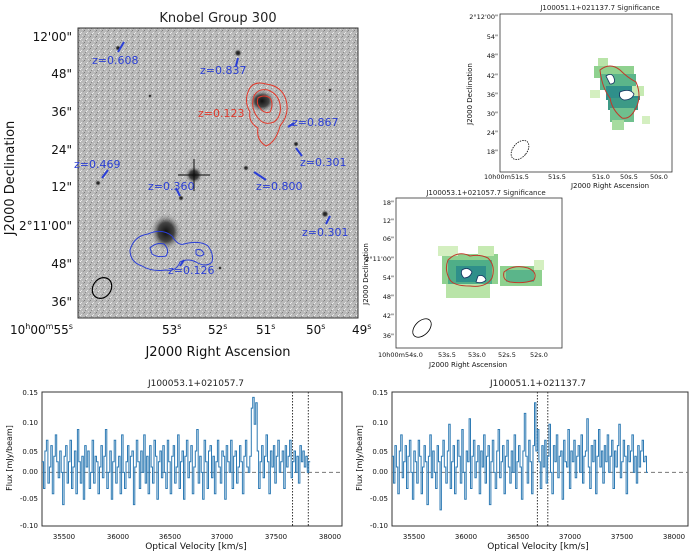  Describe the element at coordinates (538, 547) in the screenshot. I see `spectrum-right-xlabel: Optical Velocity [km/s]` at that location.